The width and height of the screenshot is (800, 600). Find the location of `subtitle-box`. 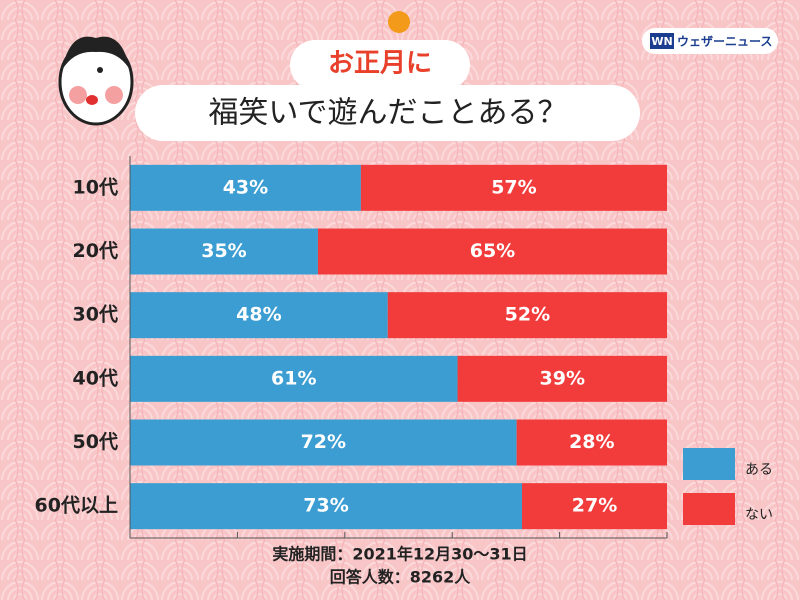

subtitle-box is located at coordinates (387, 113).